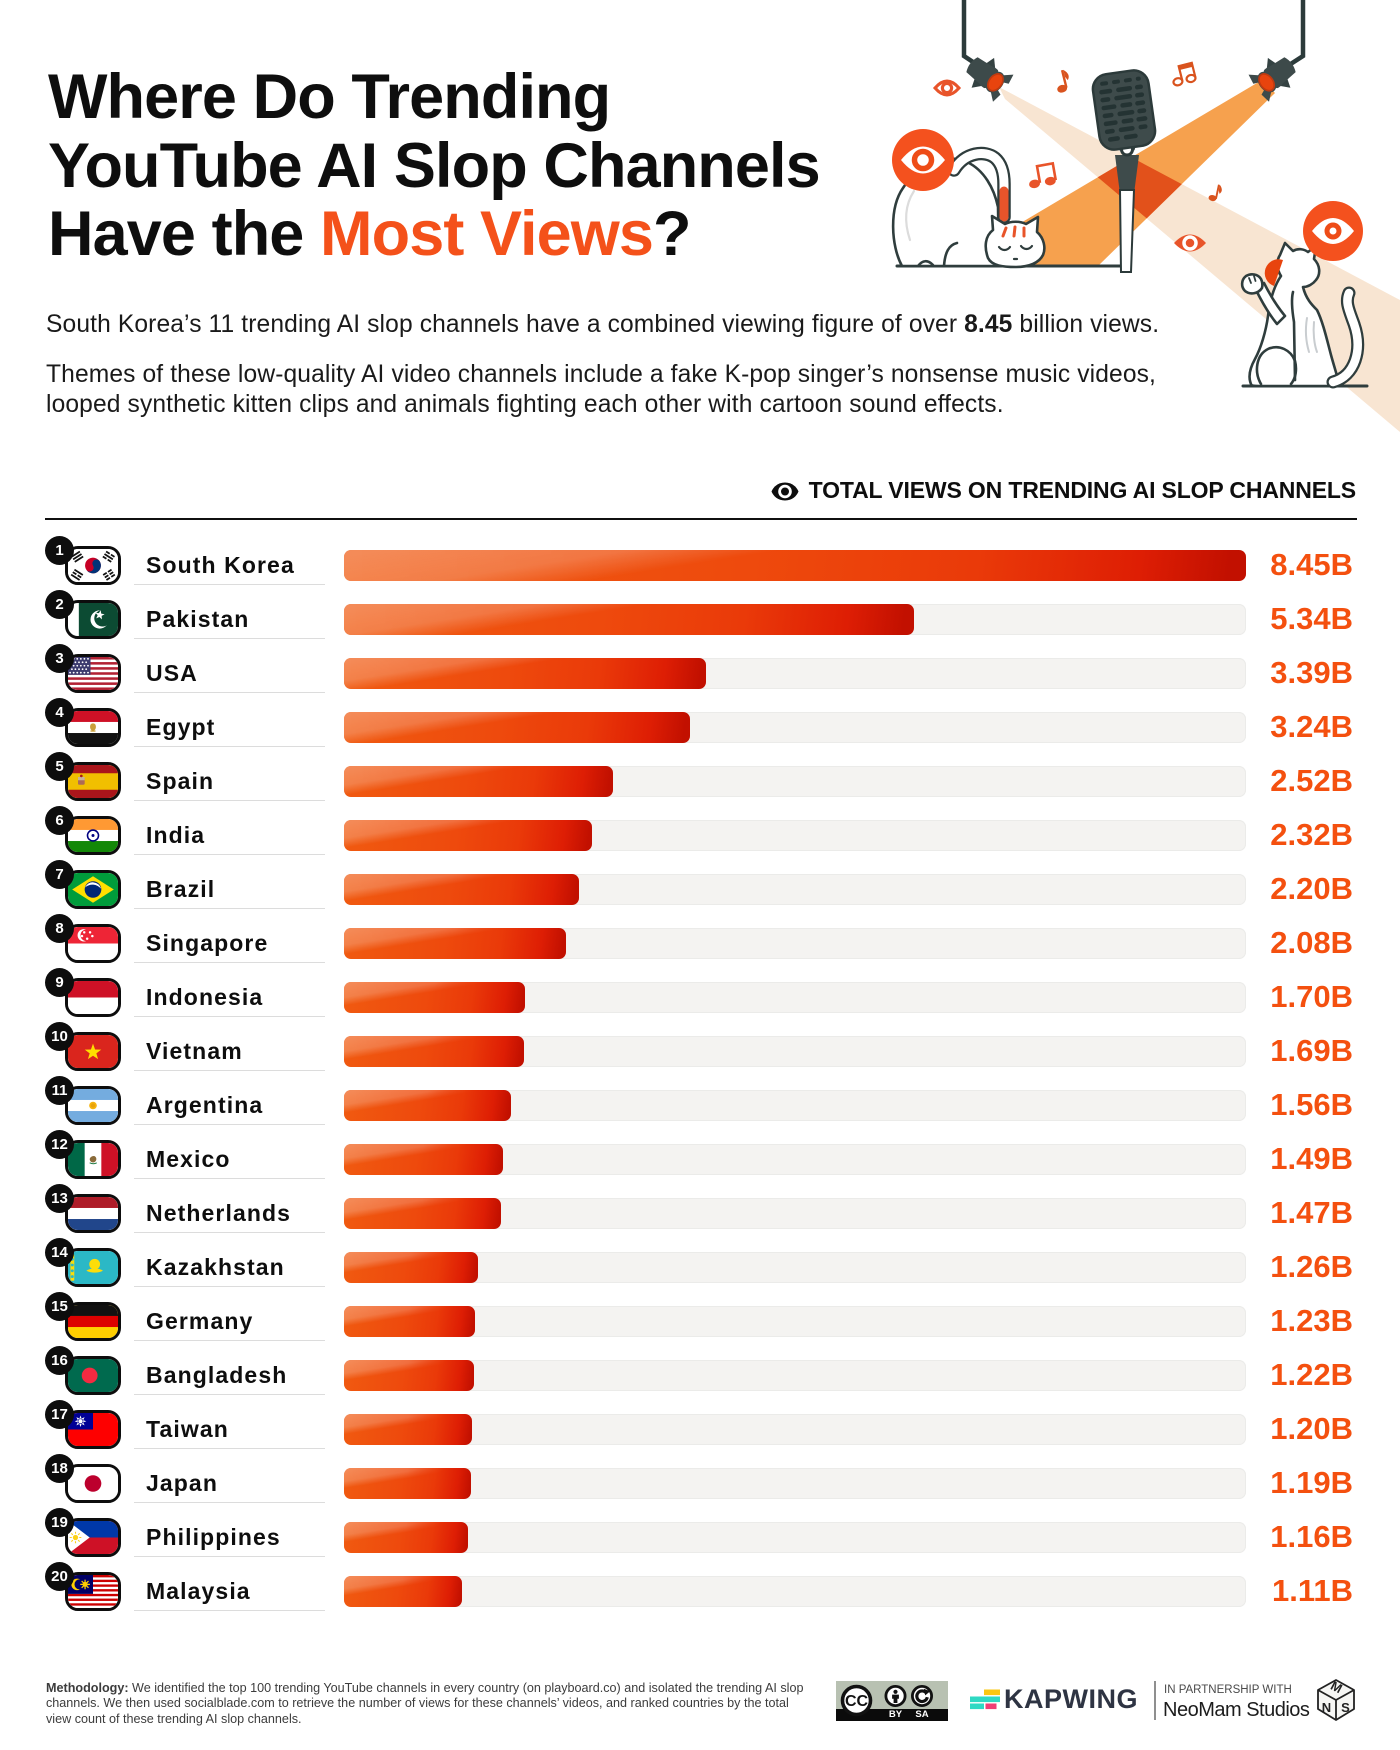  Describe the element at coordinates (1345, 1707) in the screenshot. I see `svg-text: S` at that location.